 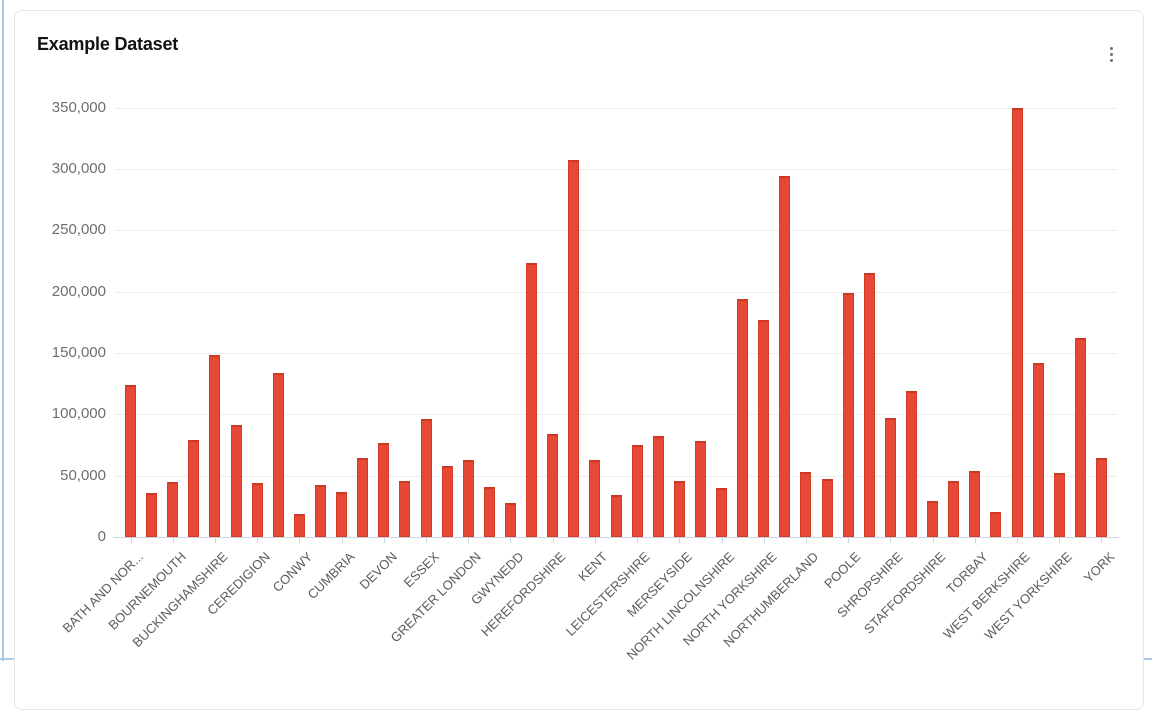 I want to click on y-axis-label: 100,000, so click(x=78, y=414).